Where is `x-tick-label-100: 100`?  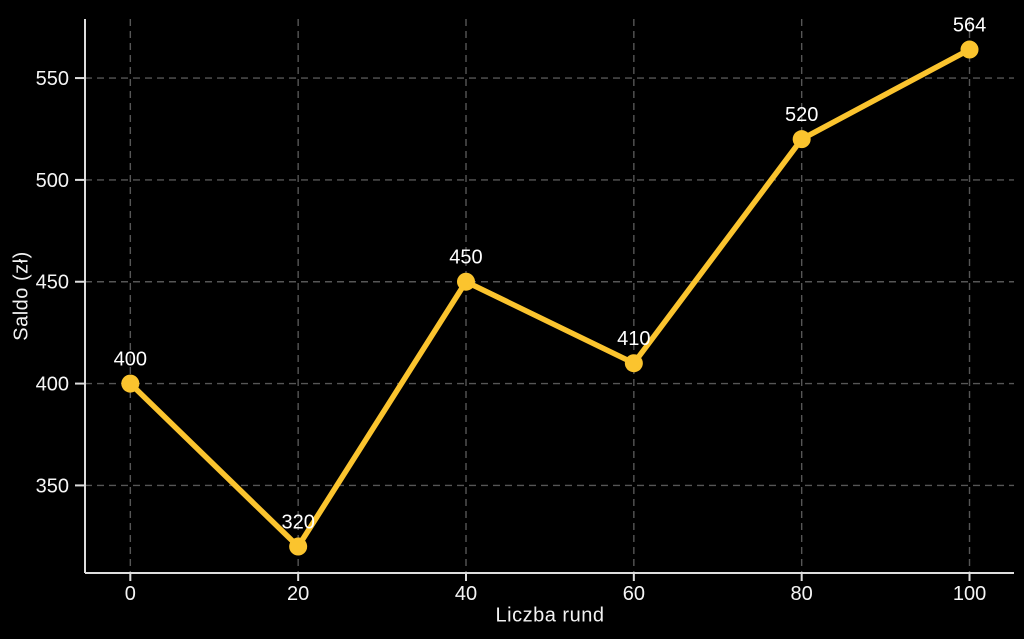 x-tick-label-100: 100 is located at coordinates (969, 594).